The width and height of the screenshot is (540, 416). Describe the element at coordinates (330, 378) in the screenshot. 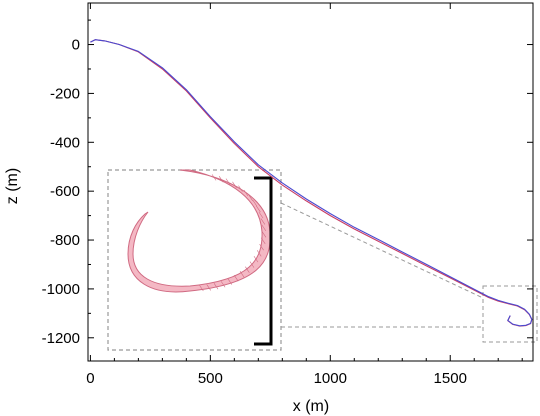

I see `x-tick-label: 1000` at that location.